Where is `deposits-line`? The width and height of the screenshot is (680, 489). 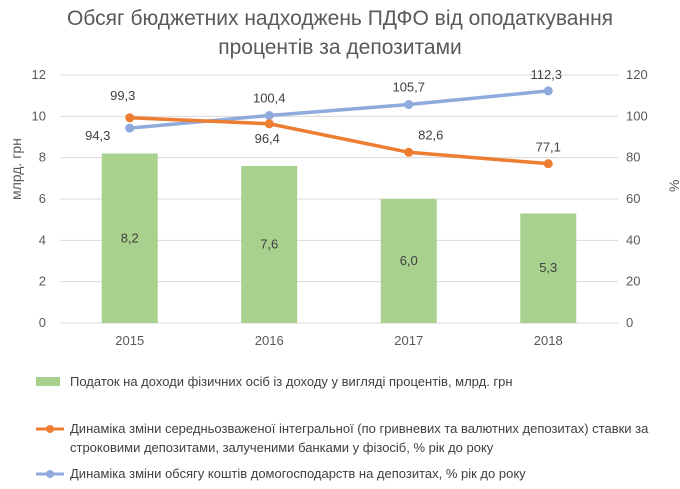
deposits-line is located at coordinates (339, 109).